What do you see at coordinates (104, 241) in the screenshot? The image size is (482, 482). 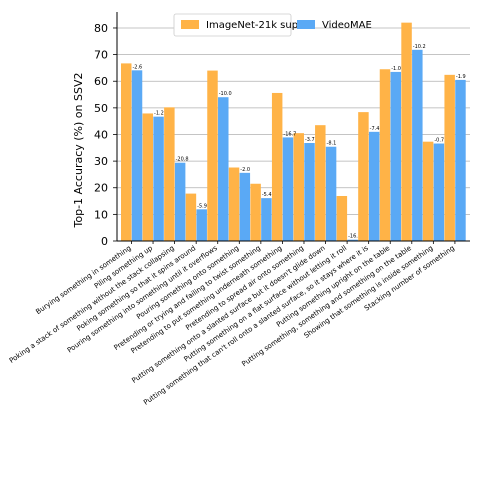 I see `y-tick-label: 0` at bounding box center [104, 241].